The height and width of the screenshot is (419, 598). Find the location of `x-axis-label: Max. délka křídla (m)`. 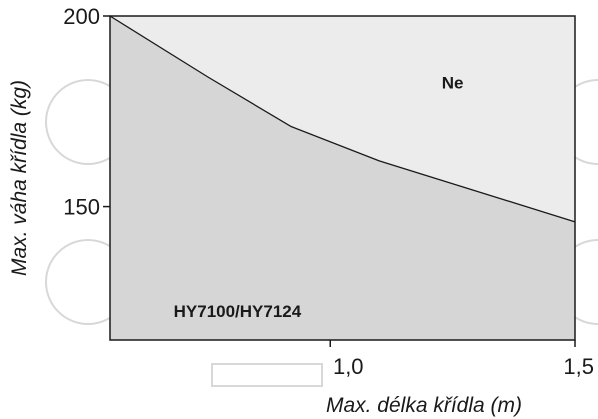

x-axis-label: Max. délka křídla (m) is located at coordinates (424, 405).